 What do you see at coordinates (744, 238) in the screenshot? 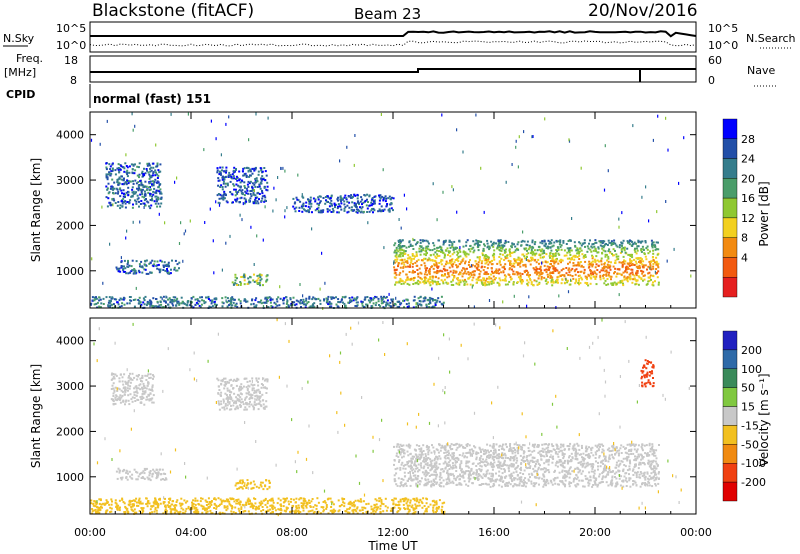
I see `colorbar-tick-label: 8` at bounding box center [744, 238].